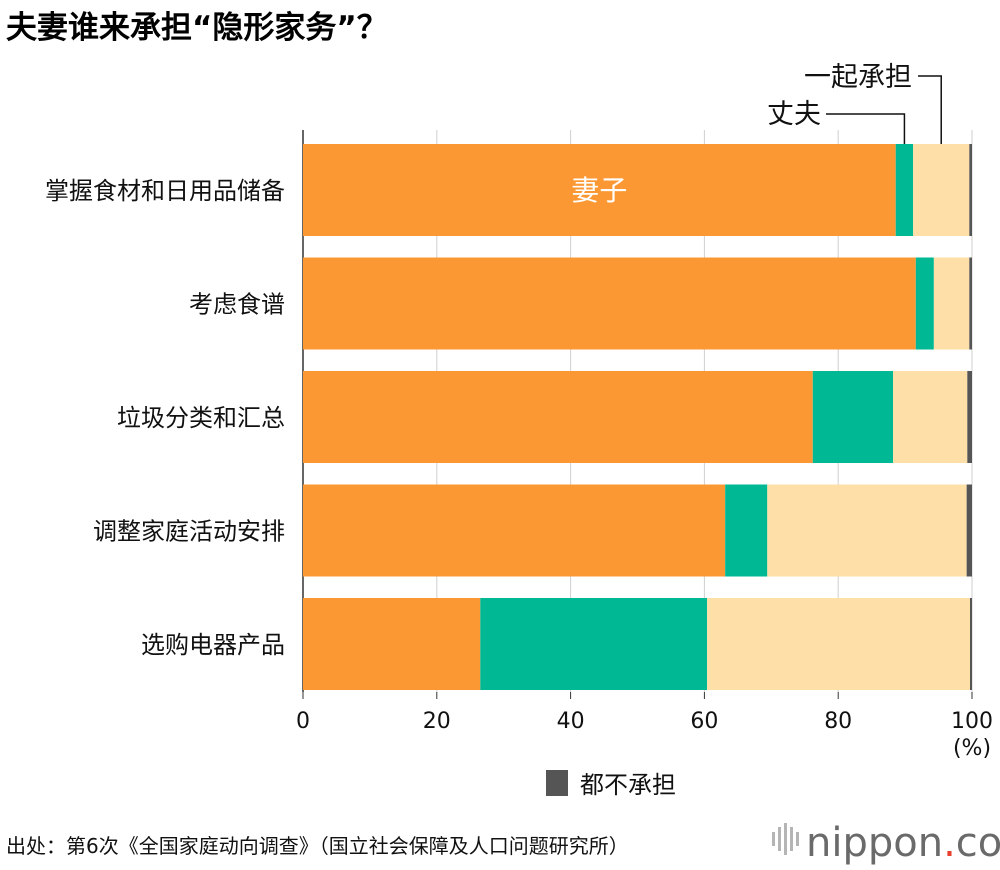 The height and width of the screenshot is (870, 1000). Describe the element at coordinates (930, 109) in the screenshot. I see `leader-line-both` at that location.